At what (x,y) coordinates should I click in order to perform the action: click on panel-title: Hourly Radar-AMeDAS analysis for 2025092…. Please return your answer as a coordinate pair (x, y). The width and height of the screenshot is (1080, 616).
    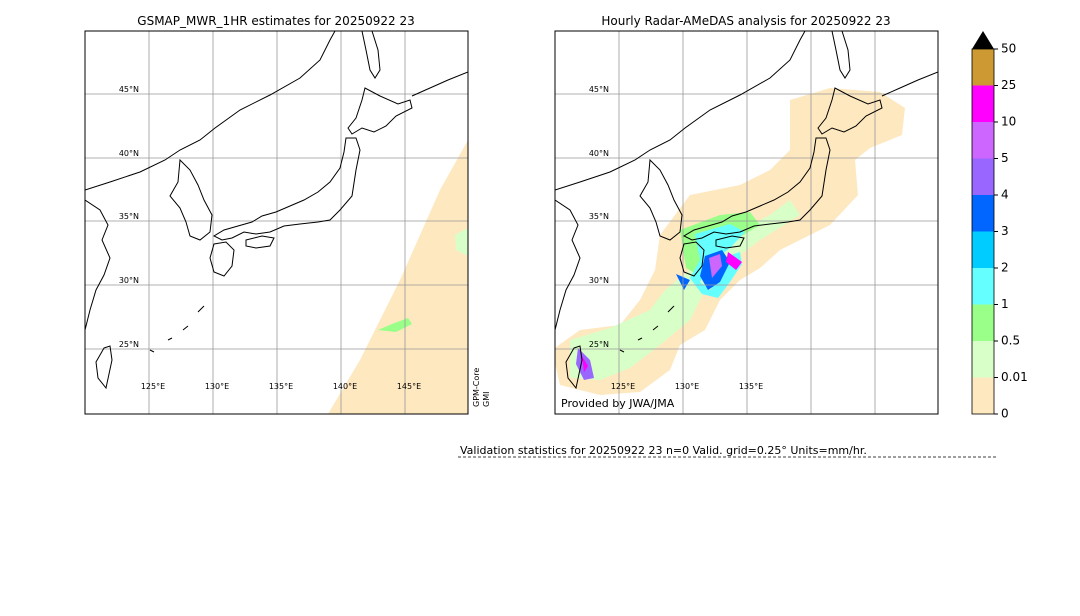
    Looking at the image, I should click on (745, 21).